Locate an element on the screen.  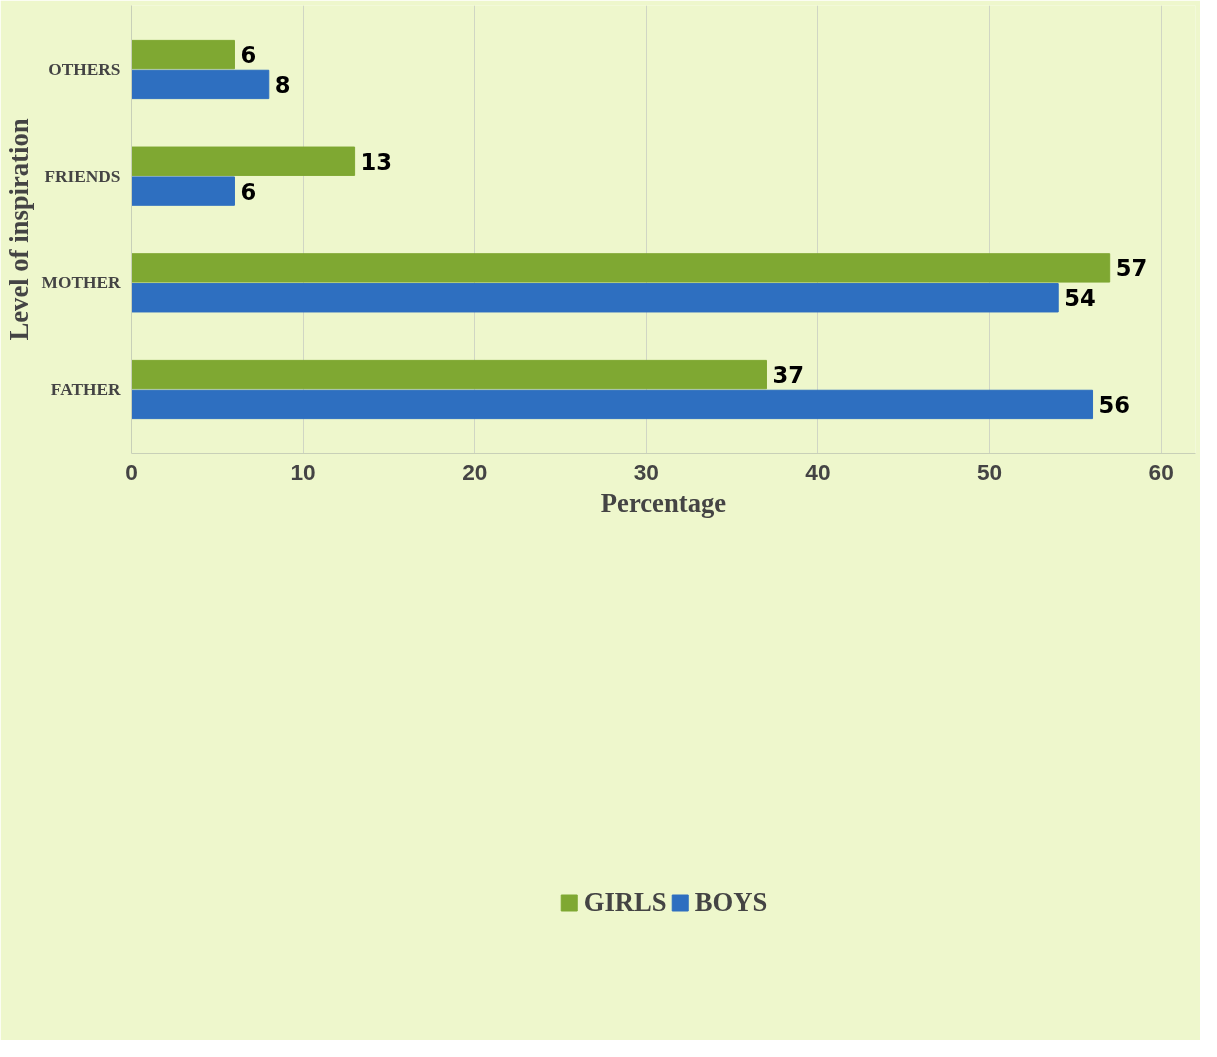
x-tick-label: 50 is located at coordinates (989, 471).